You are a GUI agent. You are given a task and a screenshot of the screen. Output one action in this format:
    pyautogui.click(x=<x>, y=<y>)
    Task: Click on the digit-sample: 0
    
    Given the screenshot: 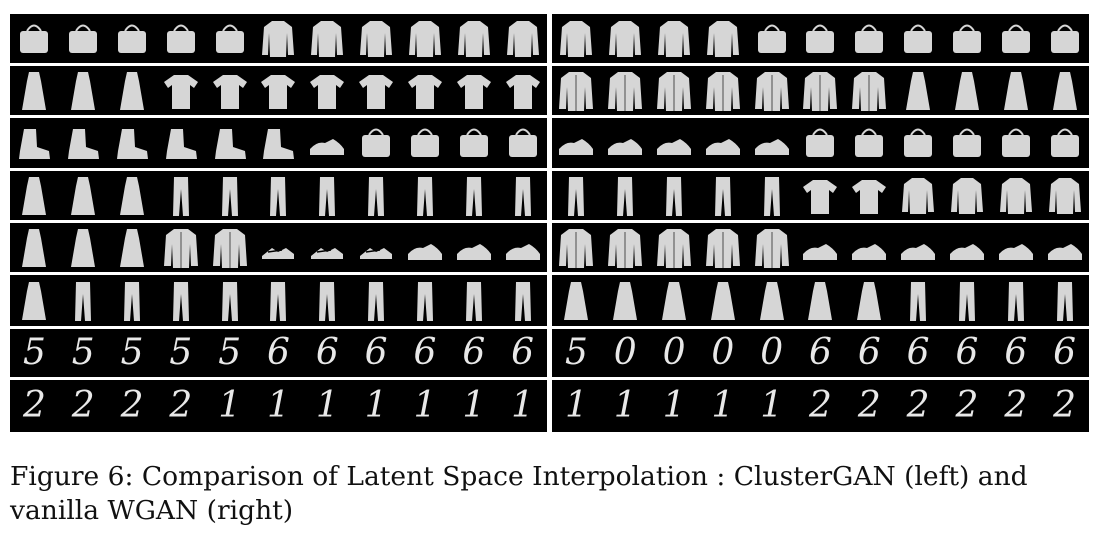 What is the action you would take?
    pyautogui.click(x=722, y=353)
    